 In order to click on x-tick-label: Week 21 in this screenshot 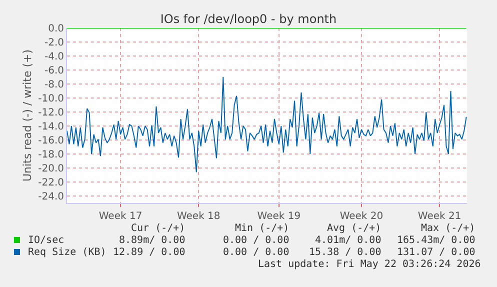, I will do `click(440, 216)`.